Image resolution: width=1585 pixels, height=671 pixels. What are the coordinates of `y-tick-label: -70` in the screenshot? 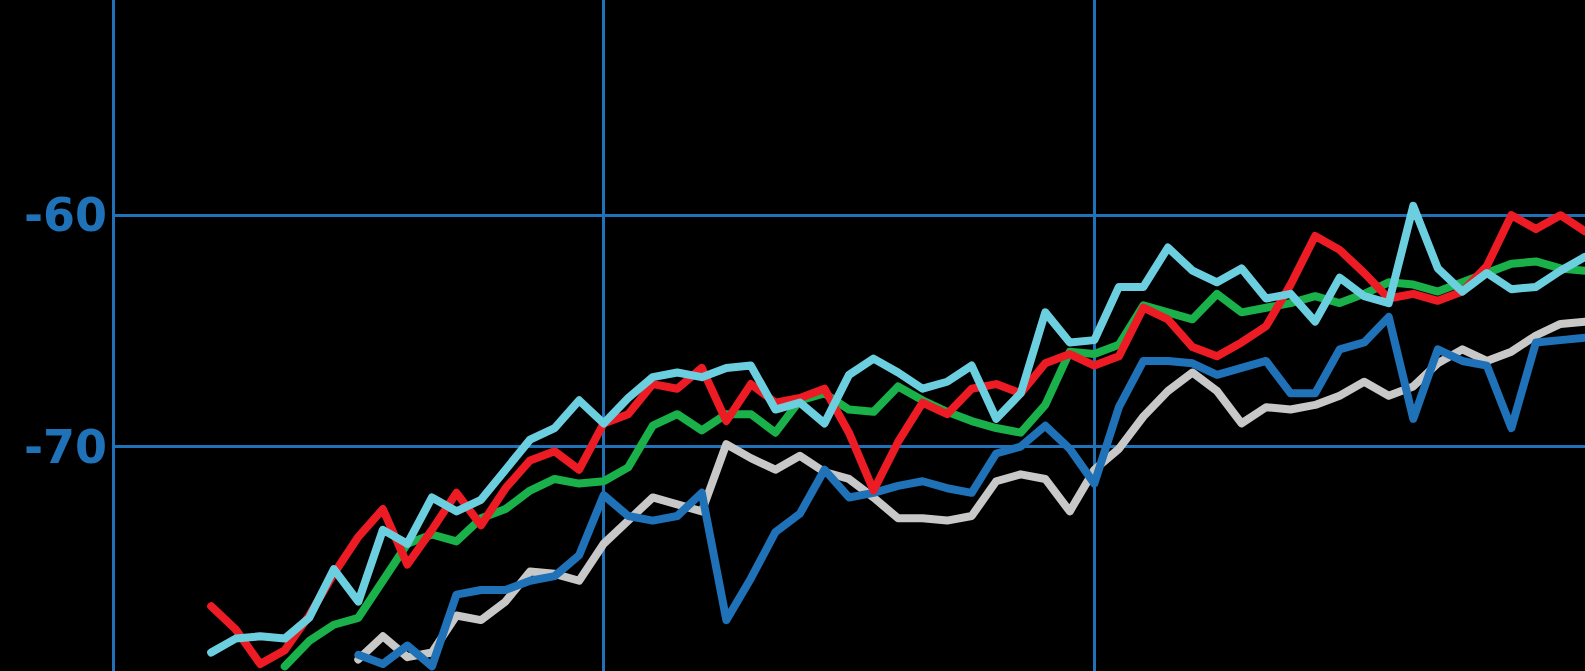 It's located at (65, 446).